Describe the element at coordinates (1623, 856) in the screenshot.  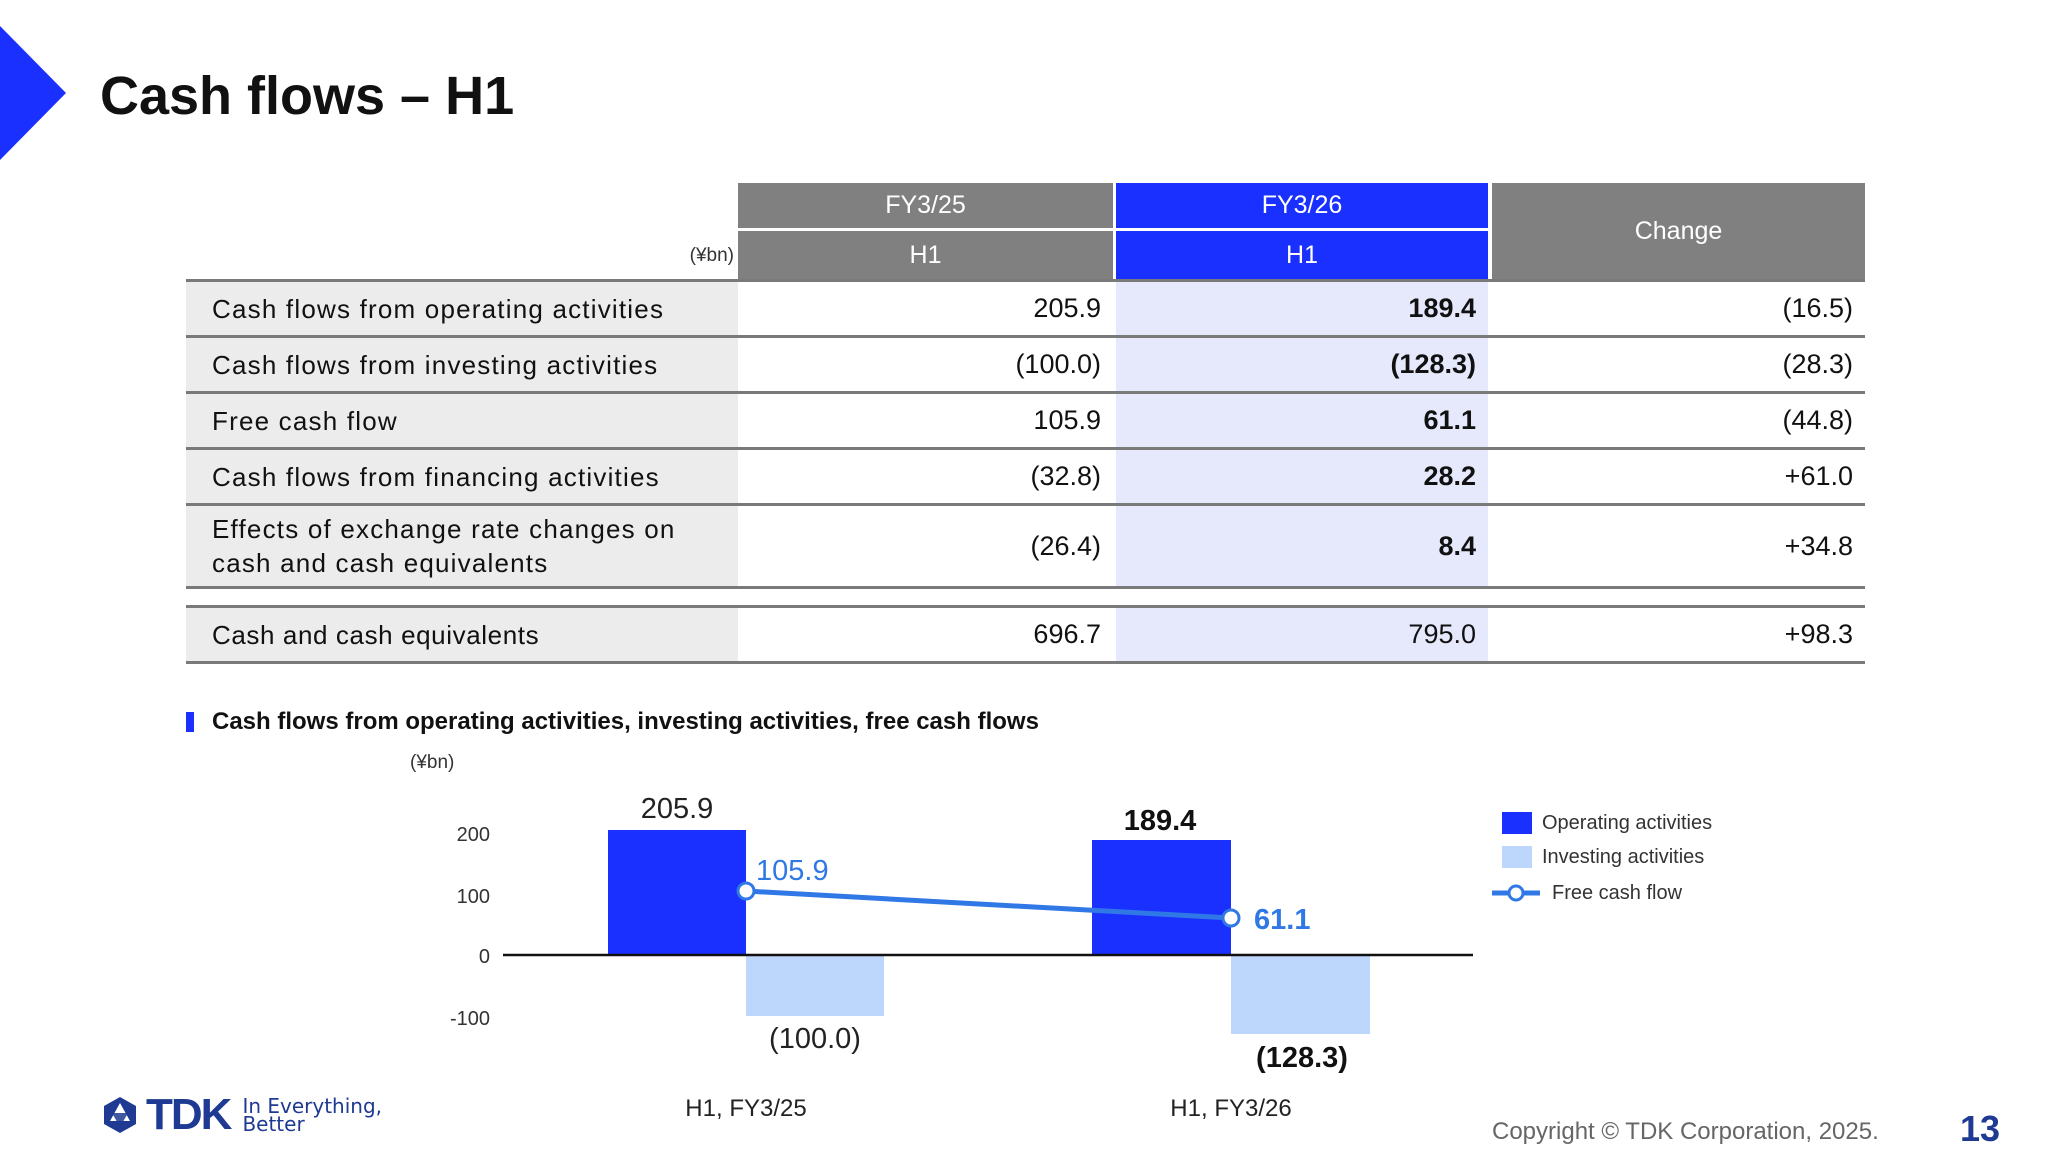
I see `legend-label: Investing activities` at that location.